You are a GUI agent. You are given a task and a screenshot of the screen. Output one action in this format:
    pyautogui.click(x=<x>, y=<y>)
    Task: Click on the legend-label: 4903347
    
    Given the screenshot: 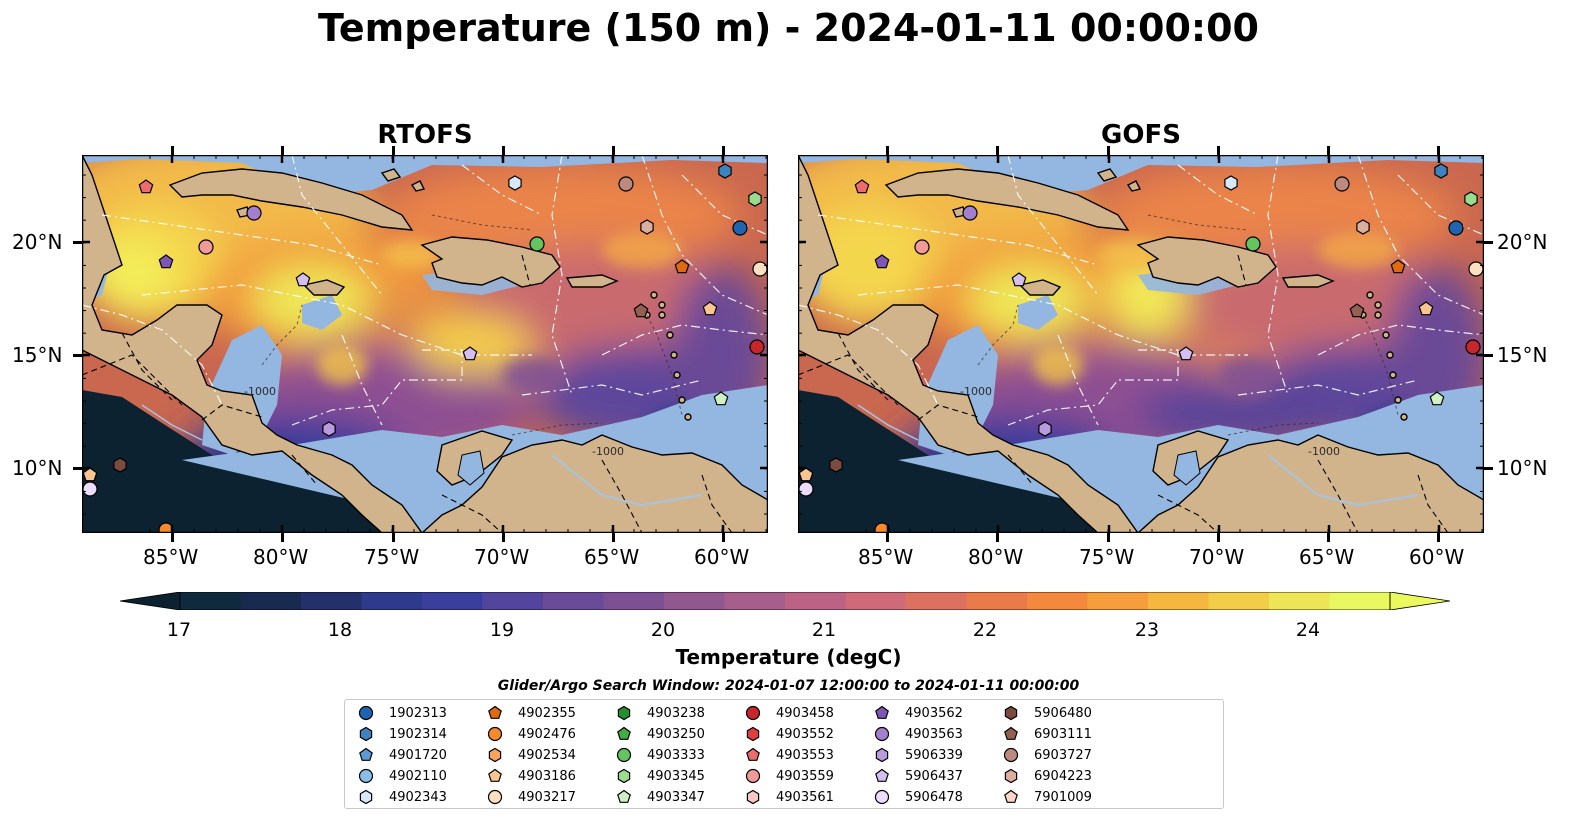 What is the action you would take?
    pyautogui.click(x=676, y=797)
    